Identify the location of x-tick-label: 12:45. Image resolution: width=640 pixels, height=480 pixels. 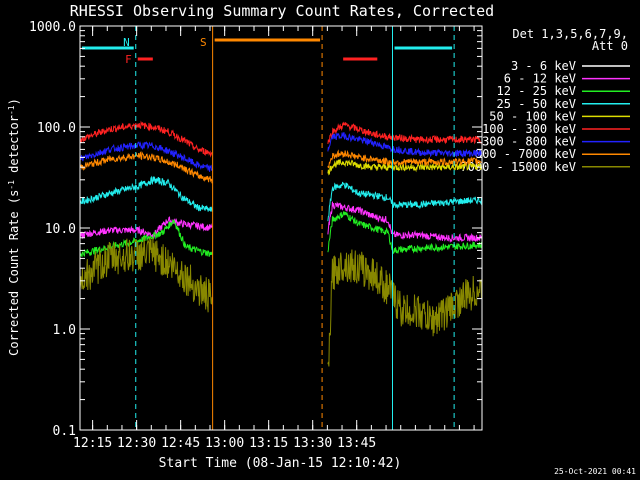
(180, 443).